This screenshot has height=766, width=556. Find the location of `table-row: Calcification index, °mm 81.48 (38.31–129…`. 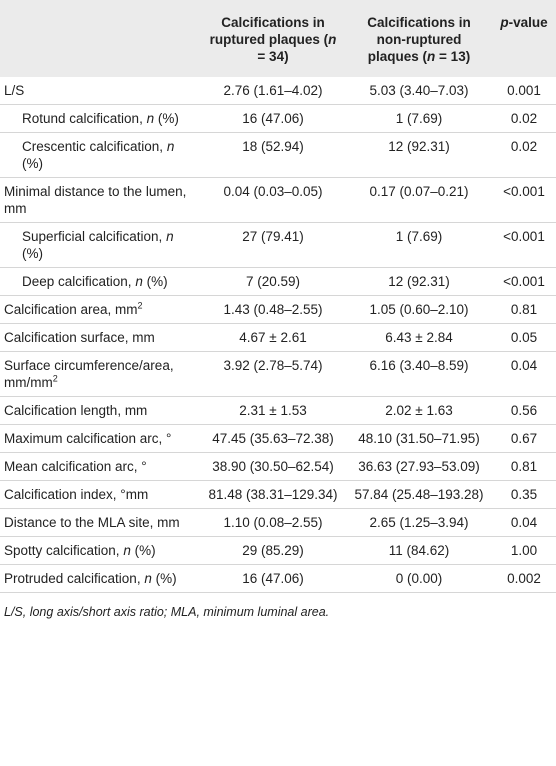

table-row: Calcification index, °mm 81.48 (38.31–129… is located at coordinates (278, 494).